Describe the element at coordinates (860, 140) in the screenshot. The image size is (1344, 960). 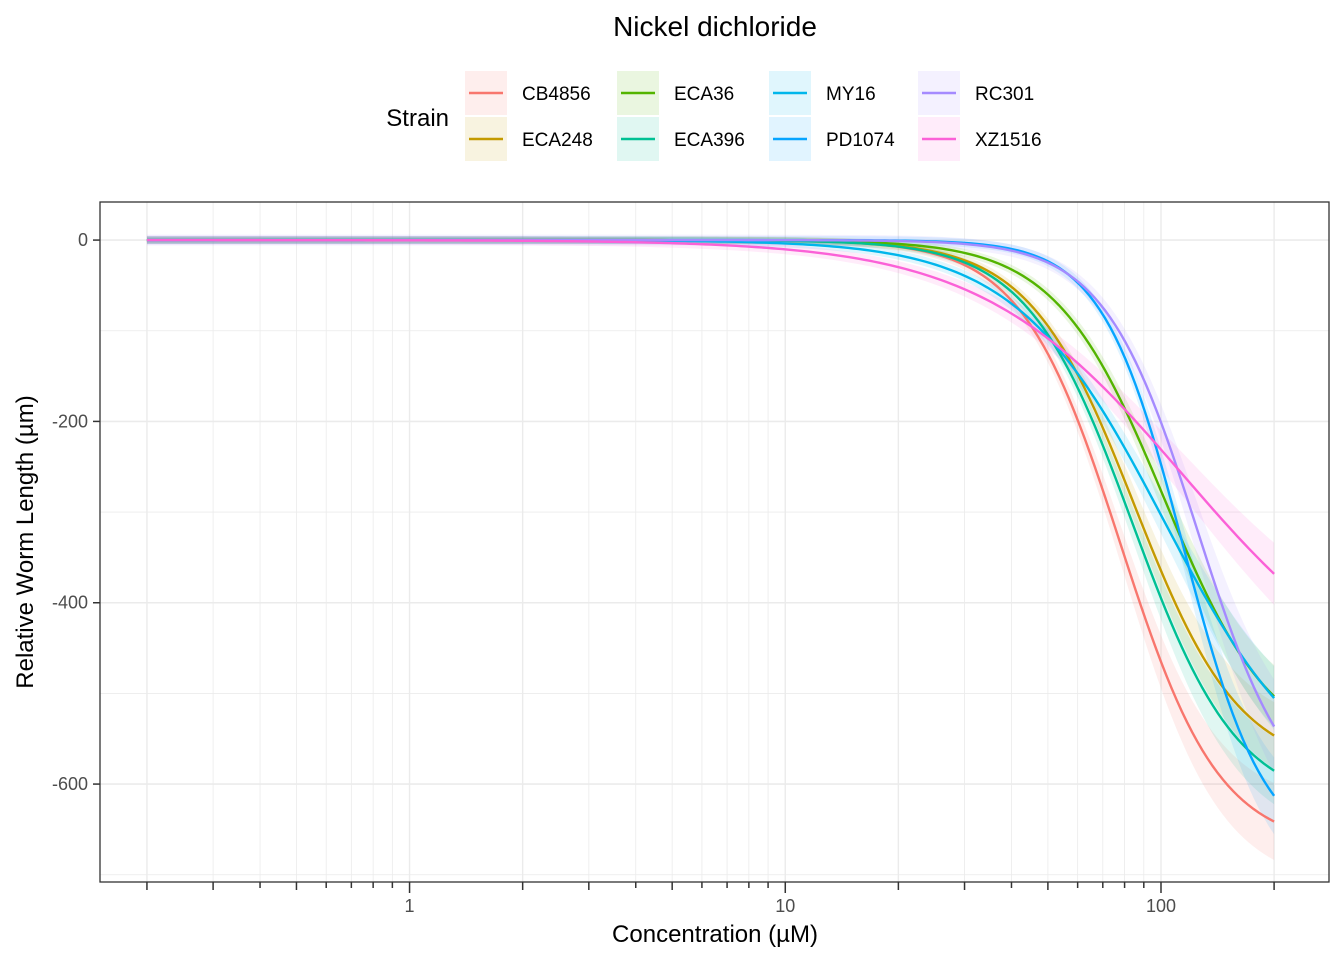
I see `legend-label: PD1074` at that location.